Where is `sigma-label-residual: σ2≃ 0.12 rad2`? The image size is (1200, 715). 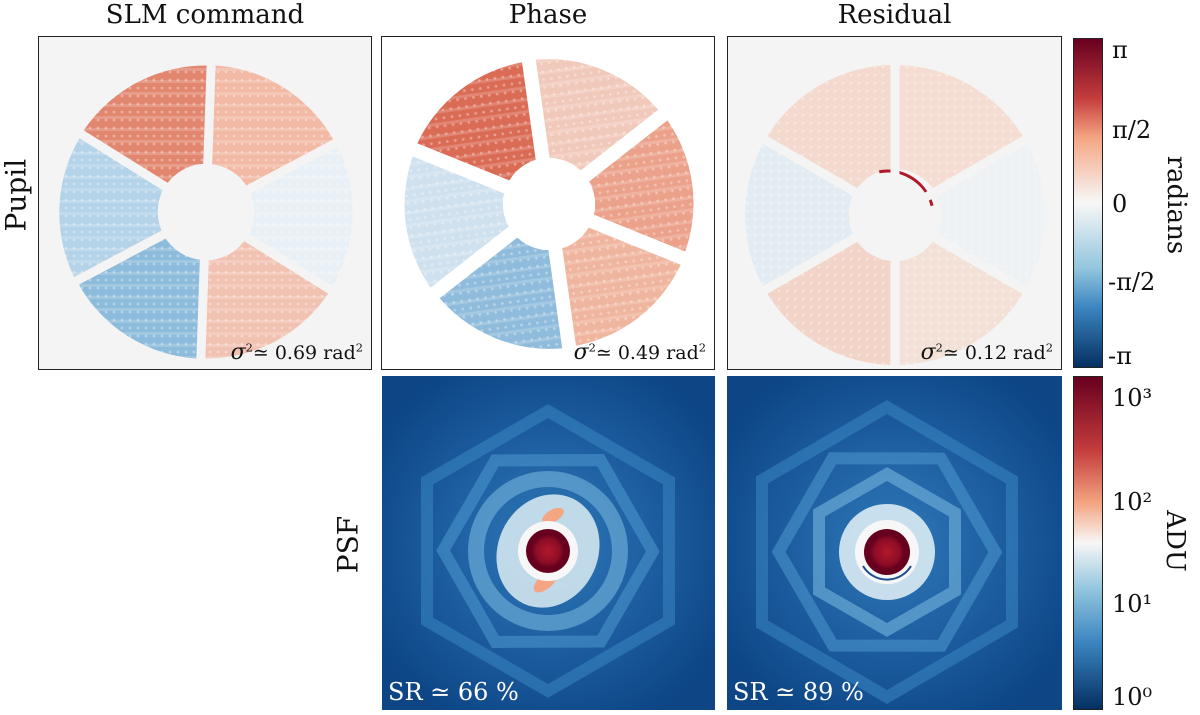 sigma-label-residual: σ2≃ 0.12 rad2 is located at coordinates (986, 352).